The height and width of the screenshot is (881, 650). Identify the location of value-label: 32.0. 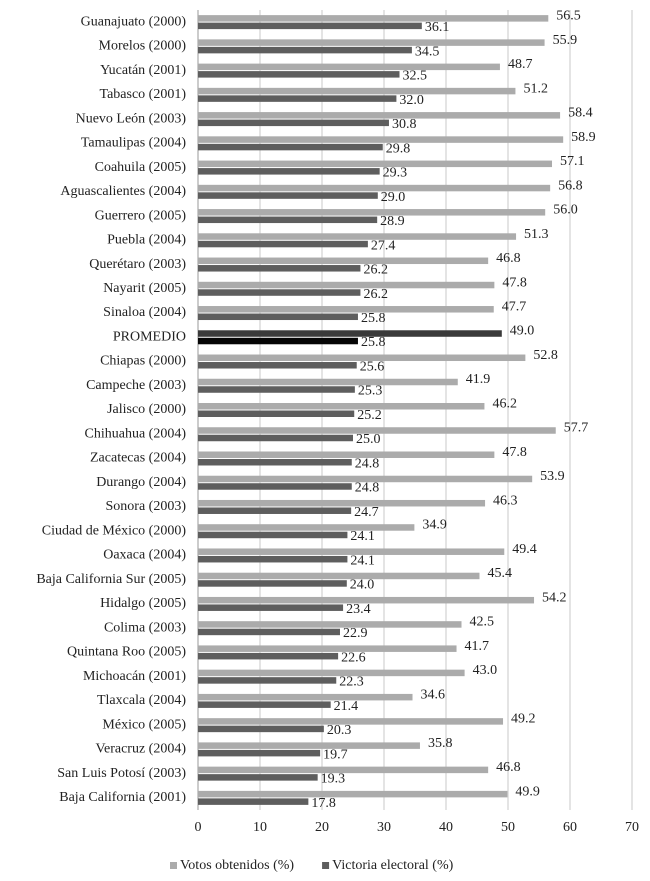
(411, 100).